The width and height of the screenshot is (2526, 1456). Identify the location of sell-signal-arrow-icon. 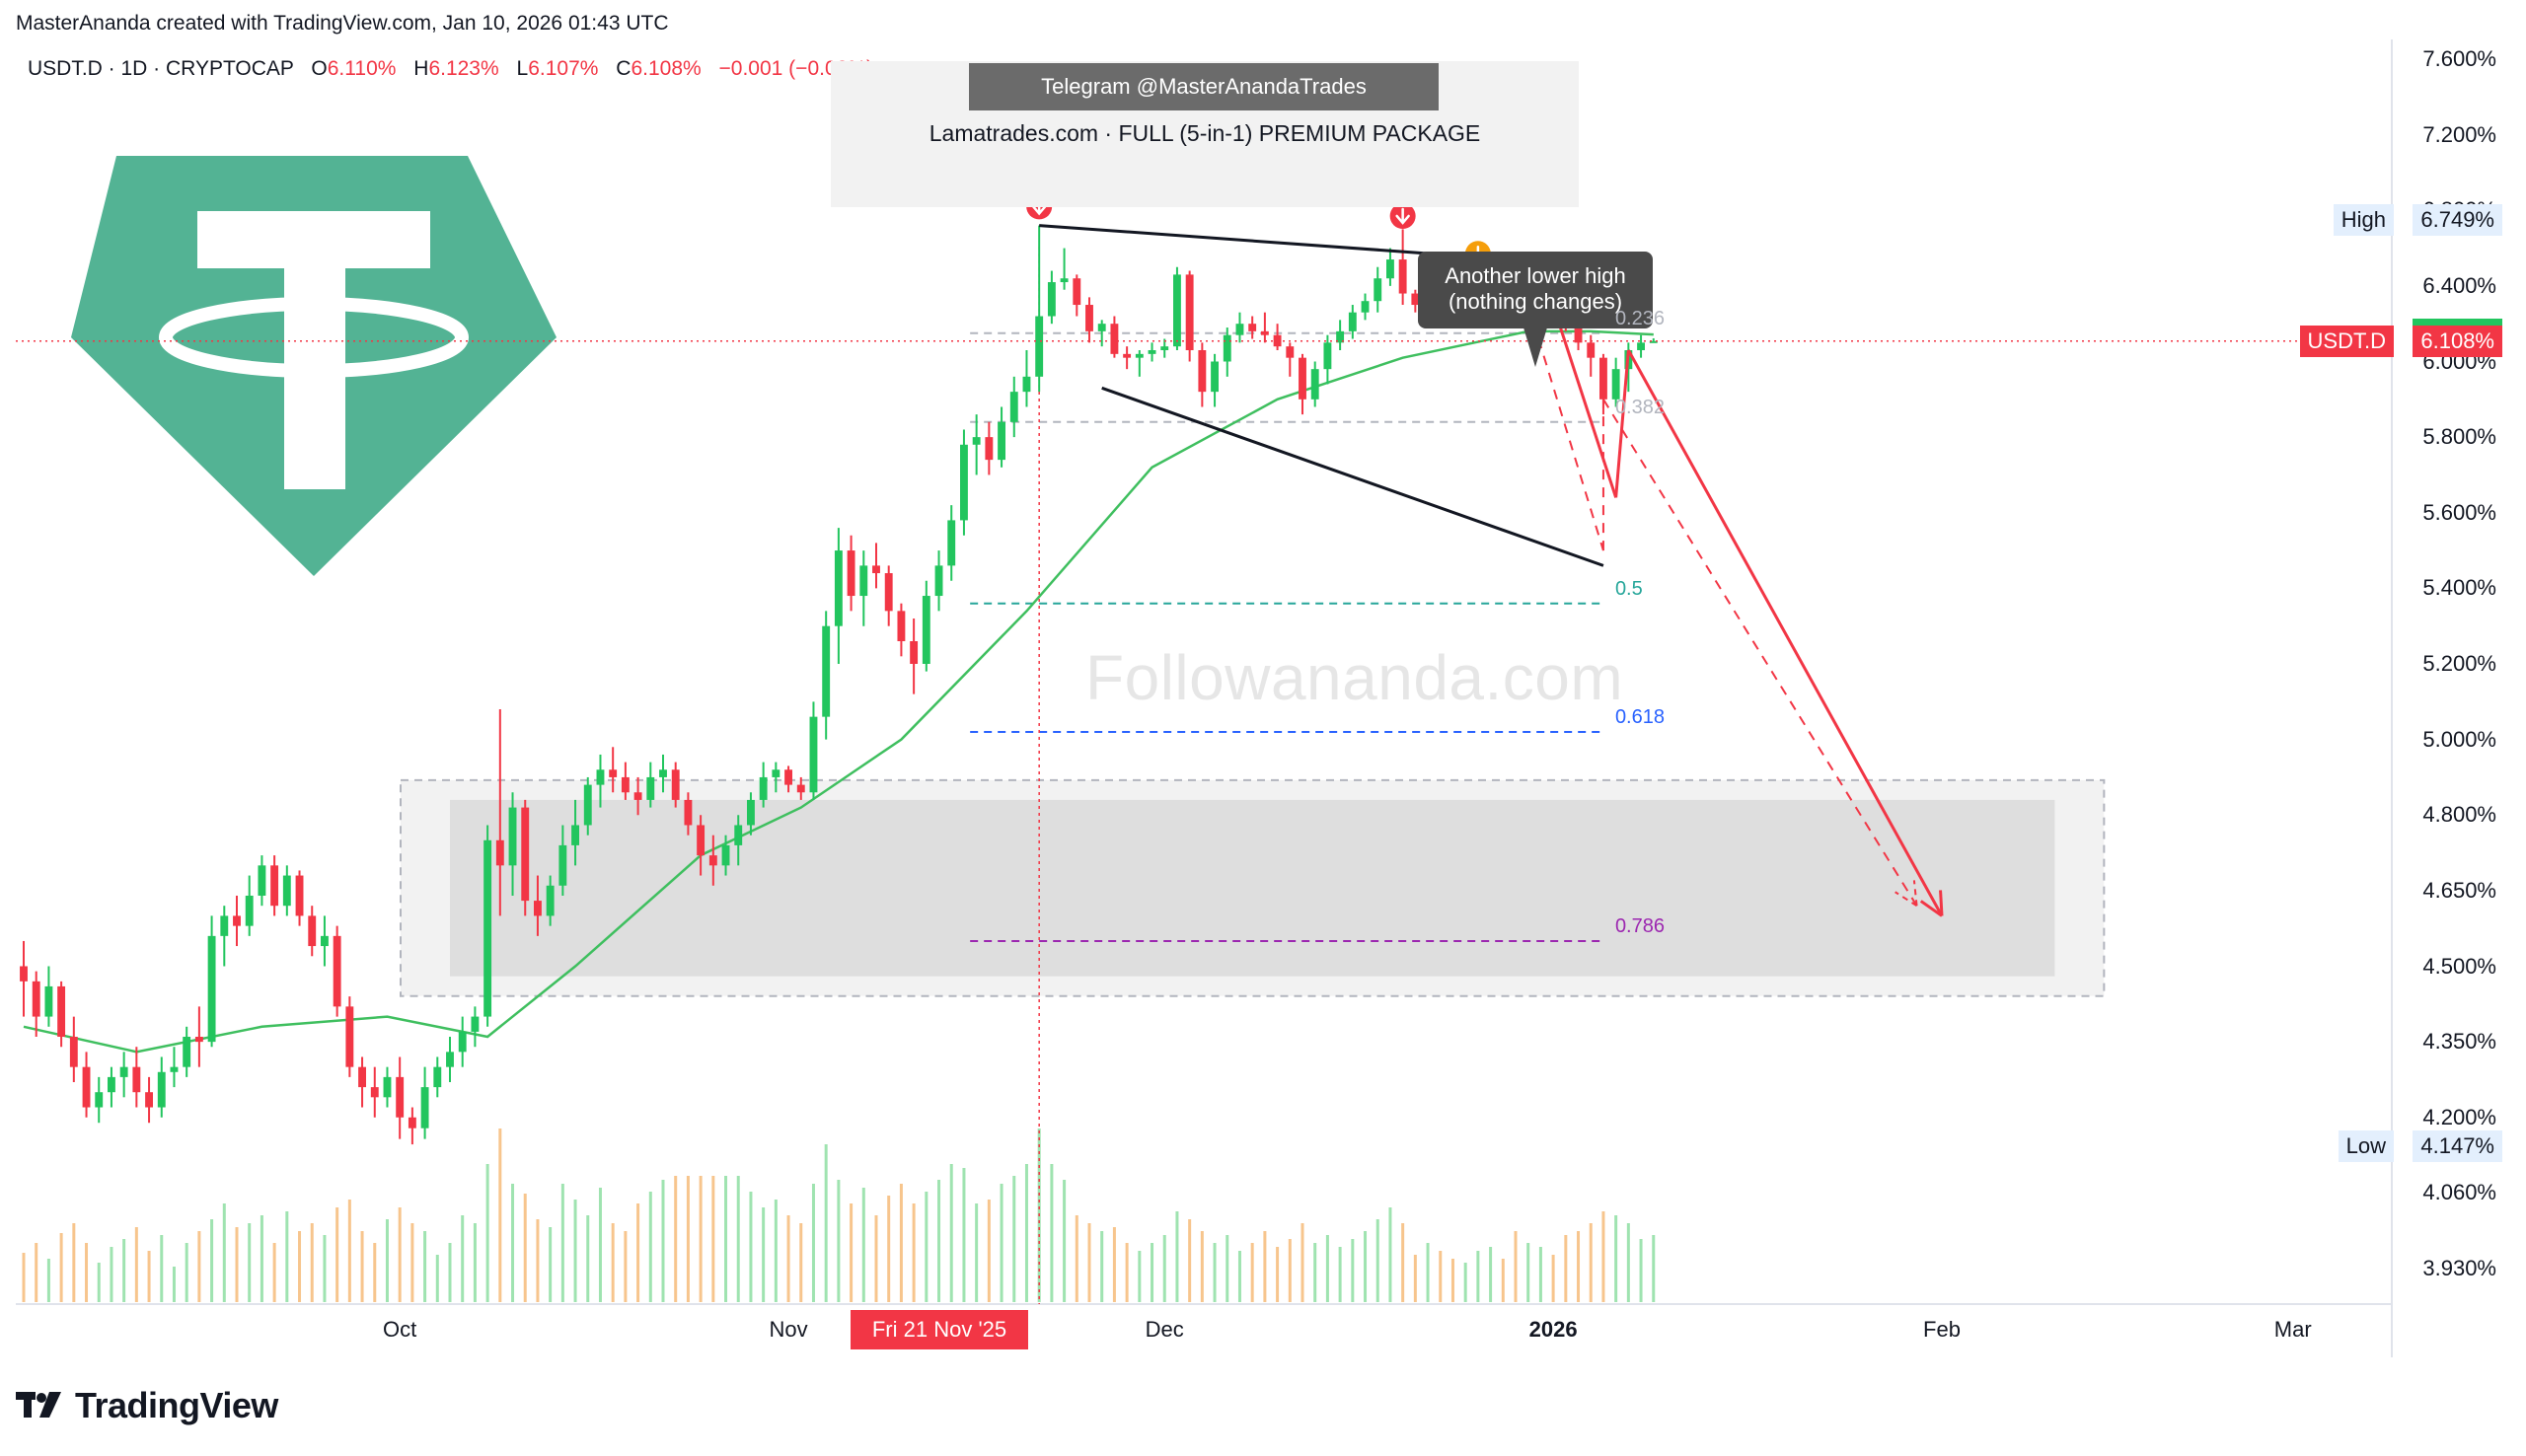
(1402, 215).